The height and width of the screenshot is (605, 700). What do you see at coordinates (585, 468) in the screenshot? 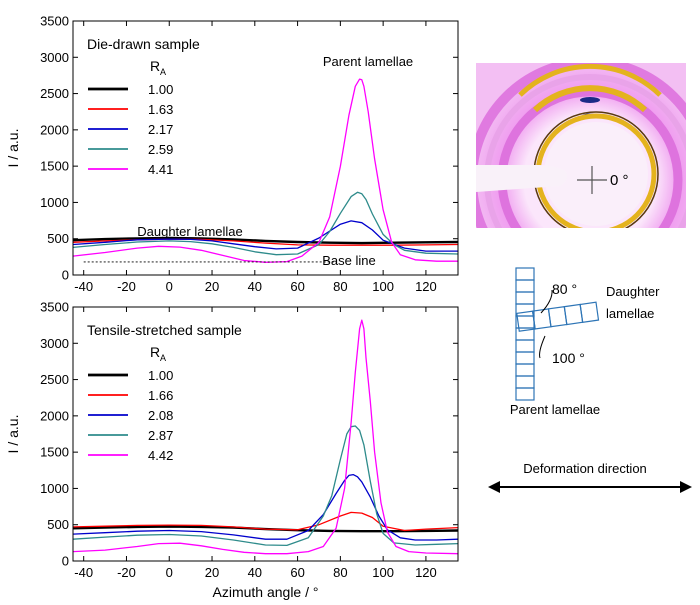
I see `deformation-direction-label: Deformation direction` at bounding box center [585, 468].